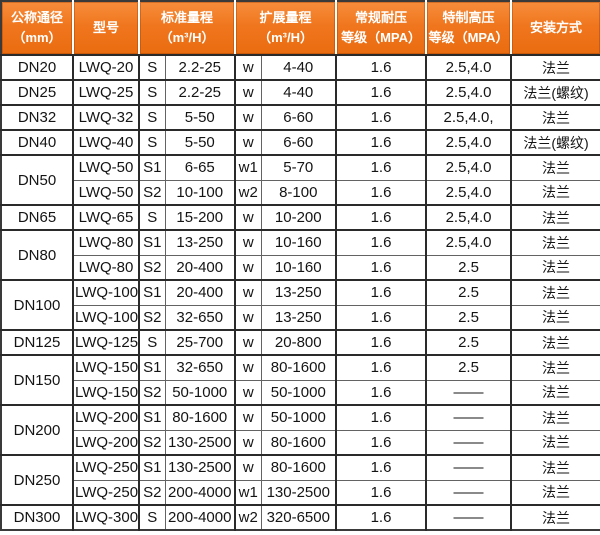  Describe the element at coordinates (37, 117) in the screenshot. I see `cell-dn: DN32` at that location.